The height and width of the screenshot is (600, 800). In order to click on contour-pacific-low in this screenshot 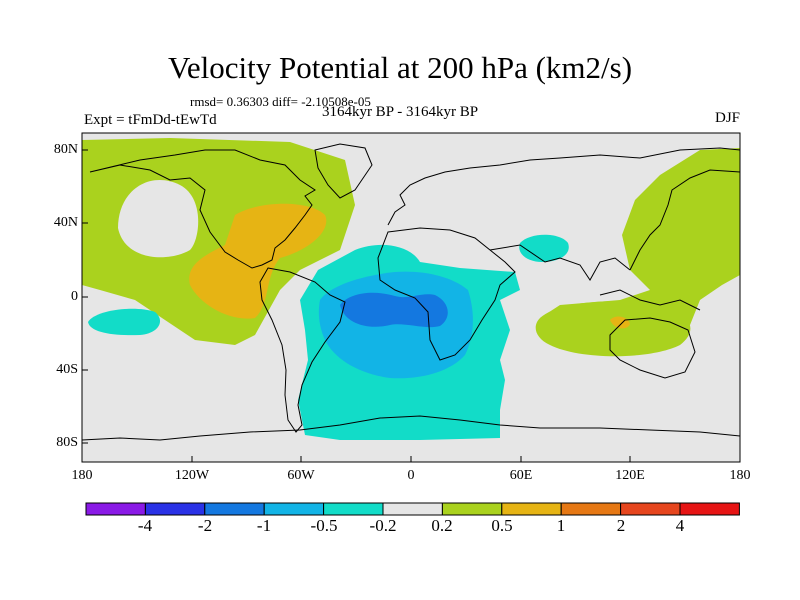, I will do `click(158, 218)`.